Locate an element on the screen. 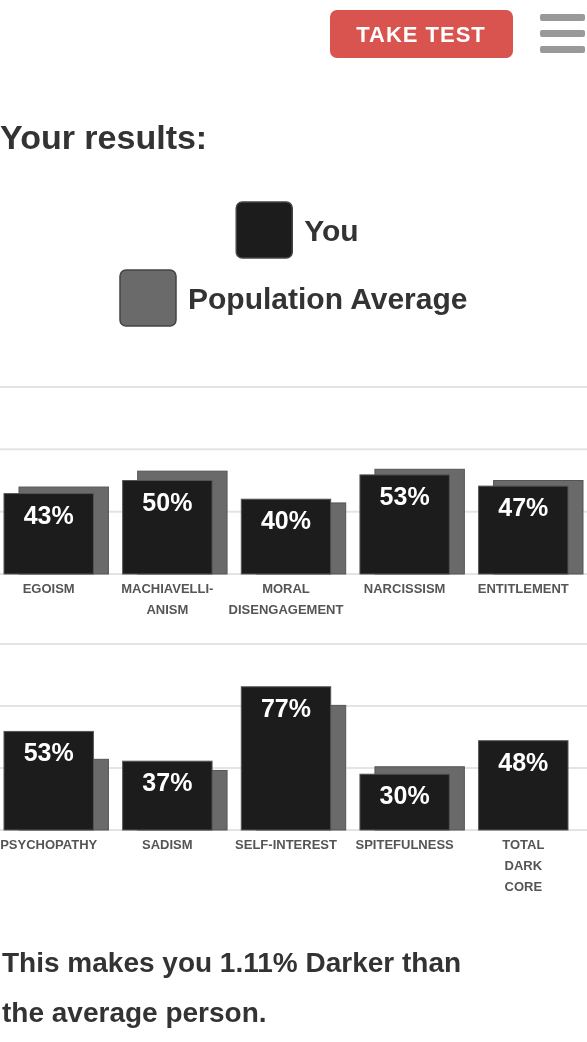 This screenshot has width=587, height=1042. legend-label: You is located at coordinates (331, 230).